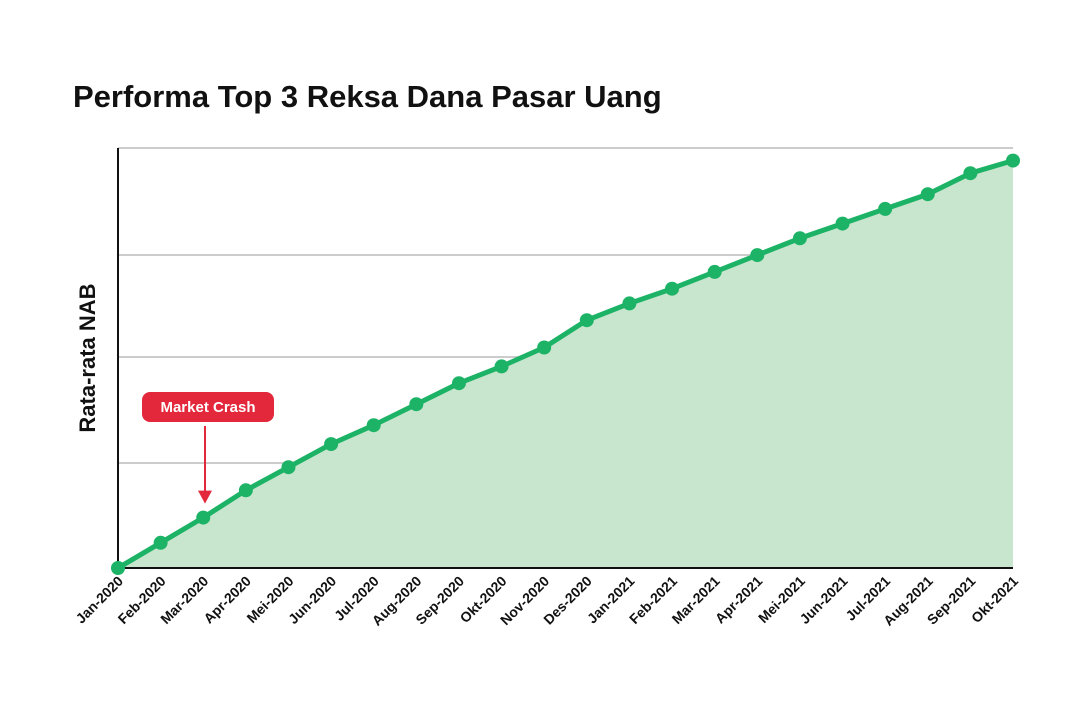 This screenshot has width=1080, height=728. I want to click on data-point-nov-2020, so click(544, 347).